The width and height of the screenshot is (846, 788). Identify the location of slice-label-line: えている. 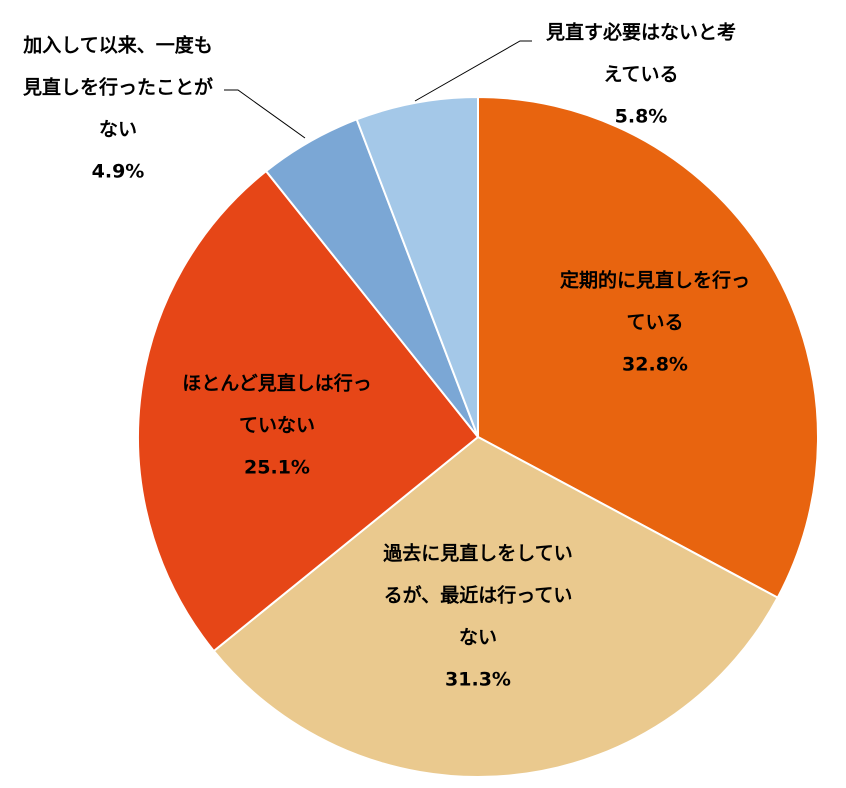
(640, 75).